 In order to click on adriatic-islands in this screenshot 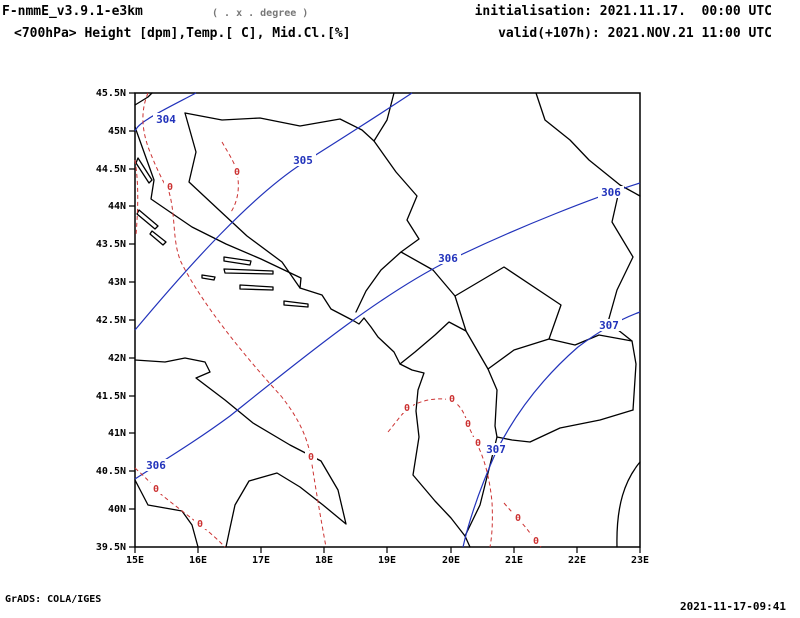, I will do `click(222, 232)`.